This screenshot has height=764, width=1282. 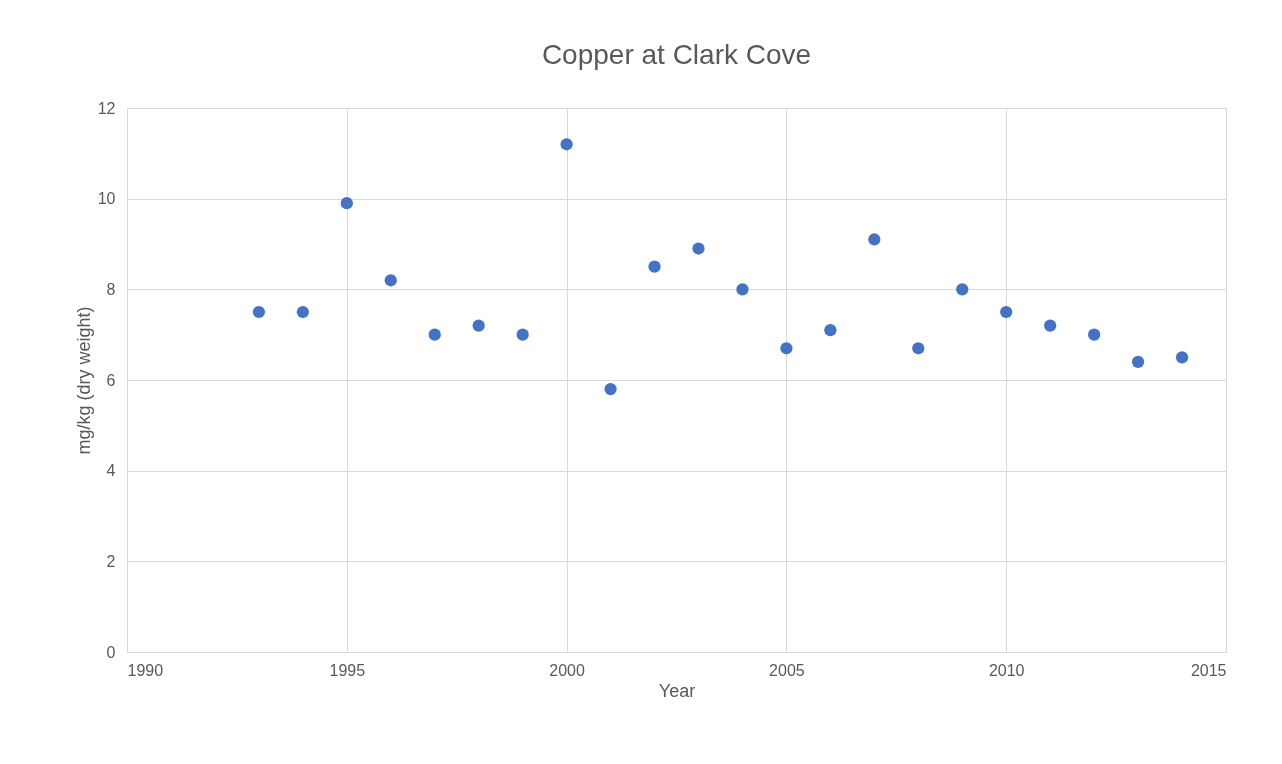 What do you see at coordinates (1006, 670) in the screenshot?
I see `x-tick-label: 2010` at bounding box center [1006, 670].